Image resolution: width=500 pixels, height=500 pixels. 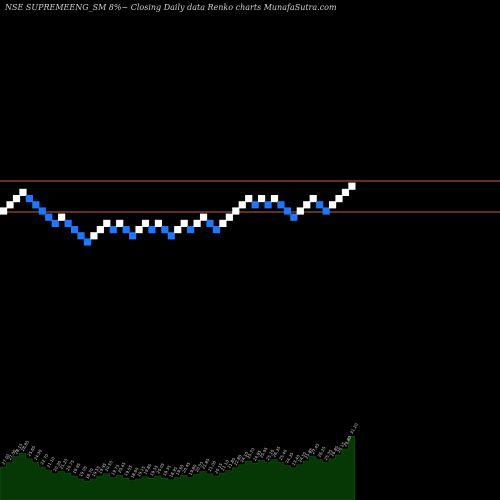 What do you see at coordinates (102, 468) in the screenshot?
I see `volume-label: 19.95` at bounding box center [102, 468].